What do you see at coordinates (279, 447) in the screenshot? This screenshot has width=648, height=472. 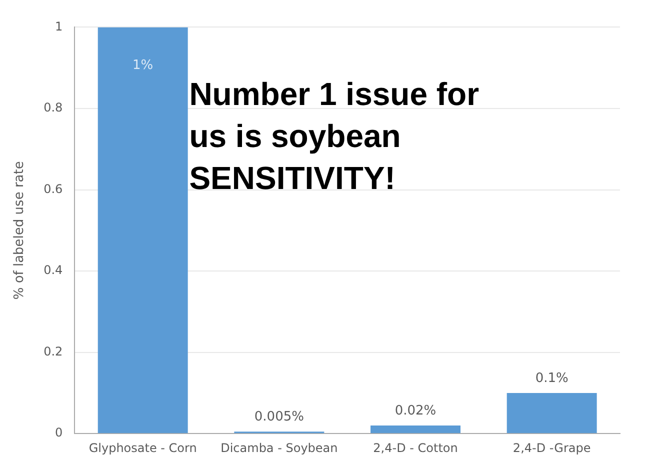 I see `x-tick-label: Dicamba - Soybean` at bounding box center [279, 447].